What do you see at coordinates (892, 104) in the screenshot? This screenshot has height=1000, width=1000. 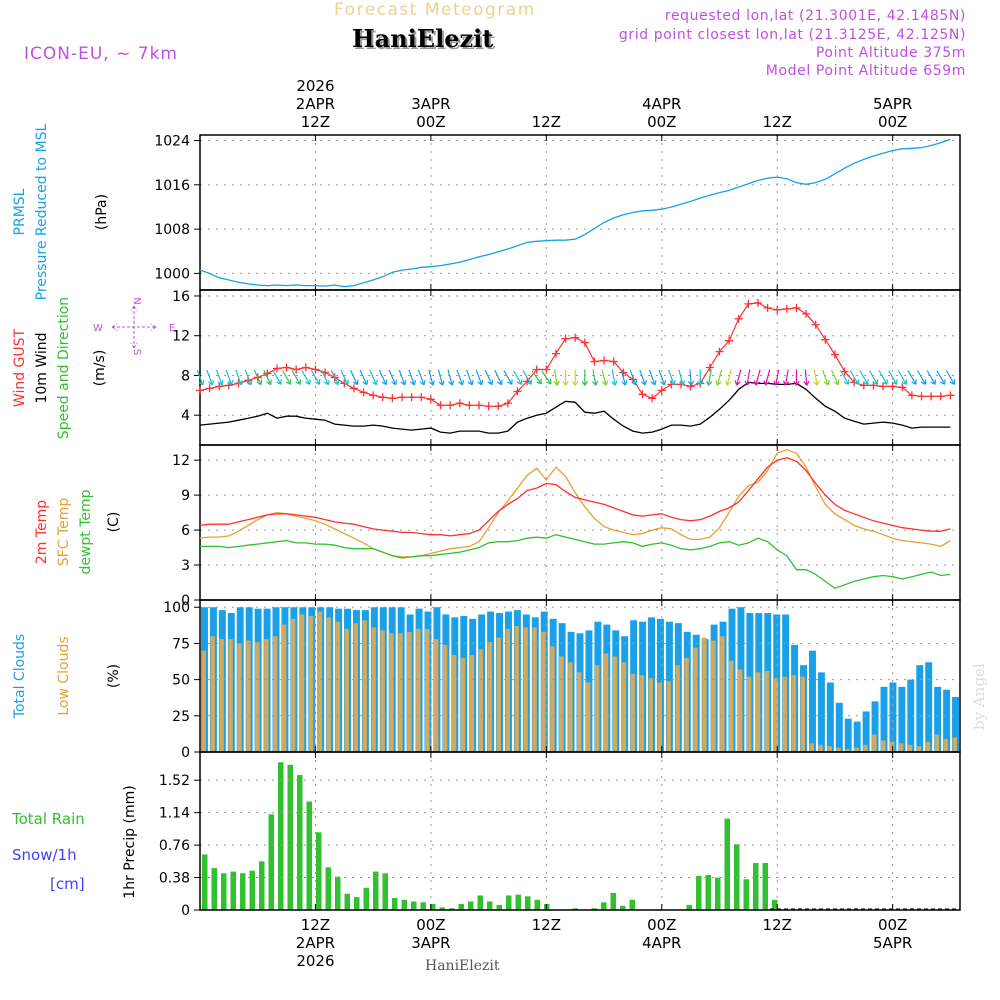 I see `top-time-label: 5APR` at bounding box center [892, 104].